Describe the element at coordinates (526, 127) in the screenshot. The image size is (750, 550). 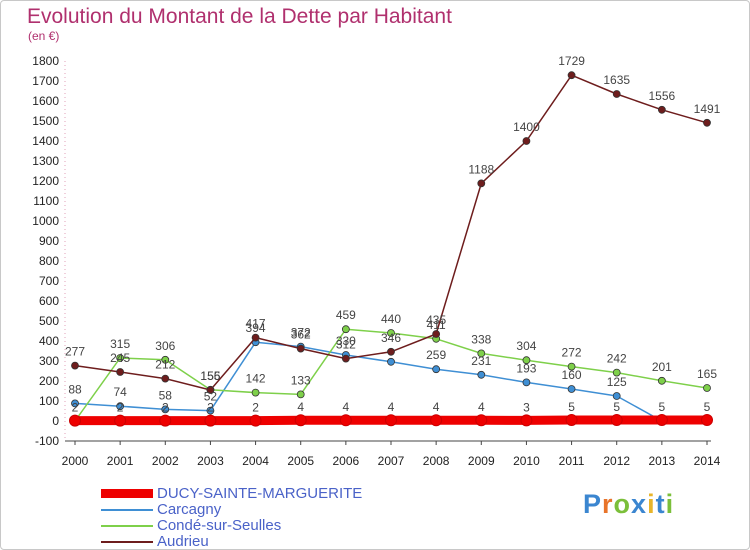
I see `data-label-audrieu: 1400` at that location.